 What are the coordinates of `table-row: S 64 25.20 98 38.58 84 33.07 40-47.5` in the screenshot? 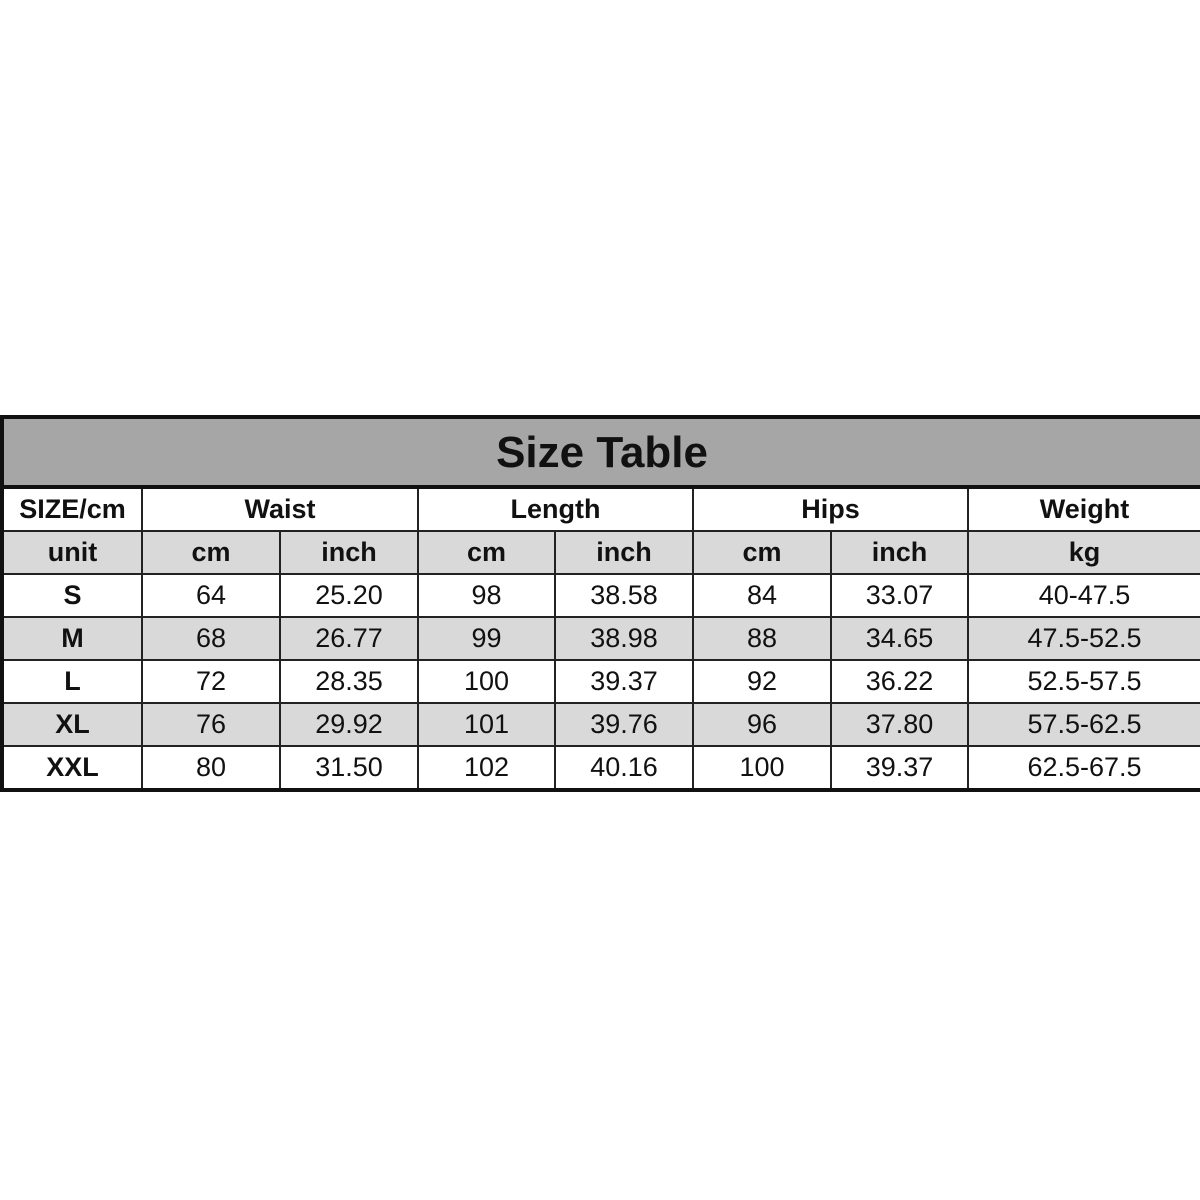 It's located at (600, 595).